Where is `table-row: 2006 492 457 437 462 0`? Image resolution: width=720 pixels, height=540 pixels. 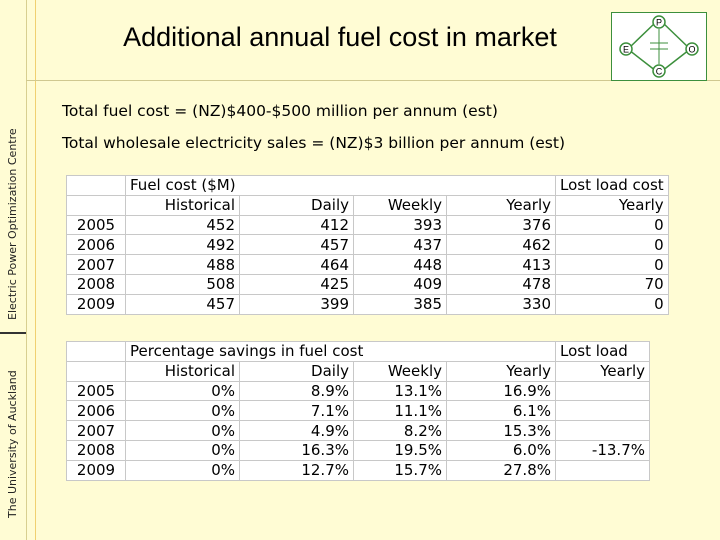 table-row: 2006 492 457 437 462 0 is located at coordinates (367, 245).